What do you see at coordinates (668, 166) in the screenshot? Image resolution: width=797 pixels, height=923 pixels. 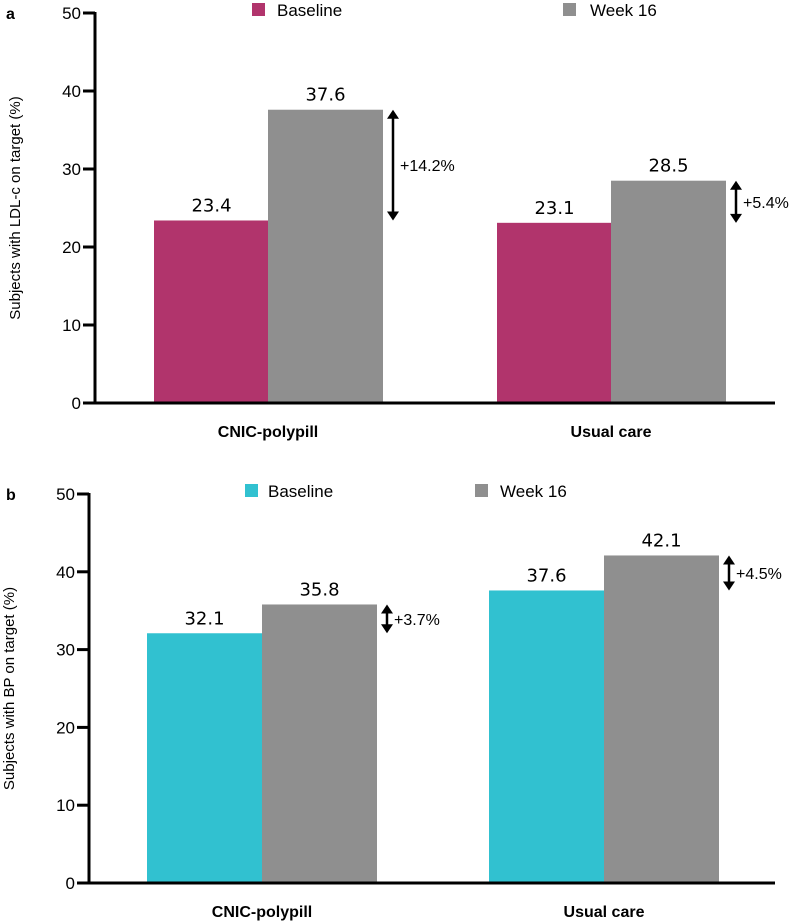 I see `data-label: 28.5` at bounding box center [668, 166].